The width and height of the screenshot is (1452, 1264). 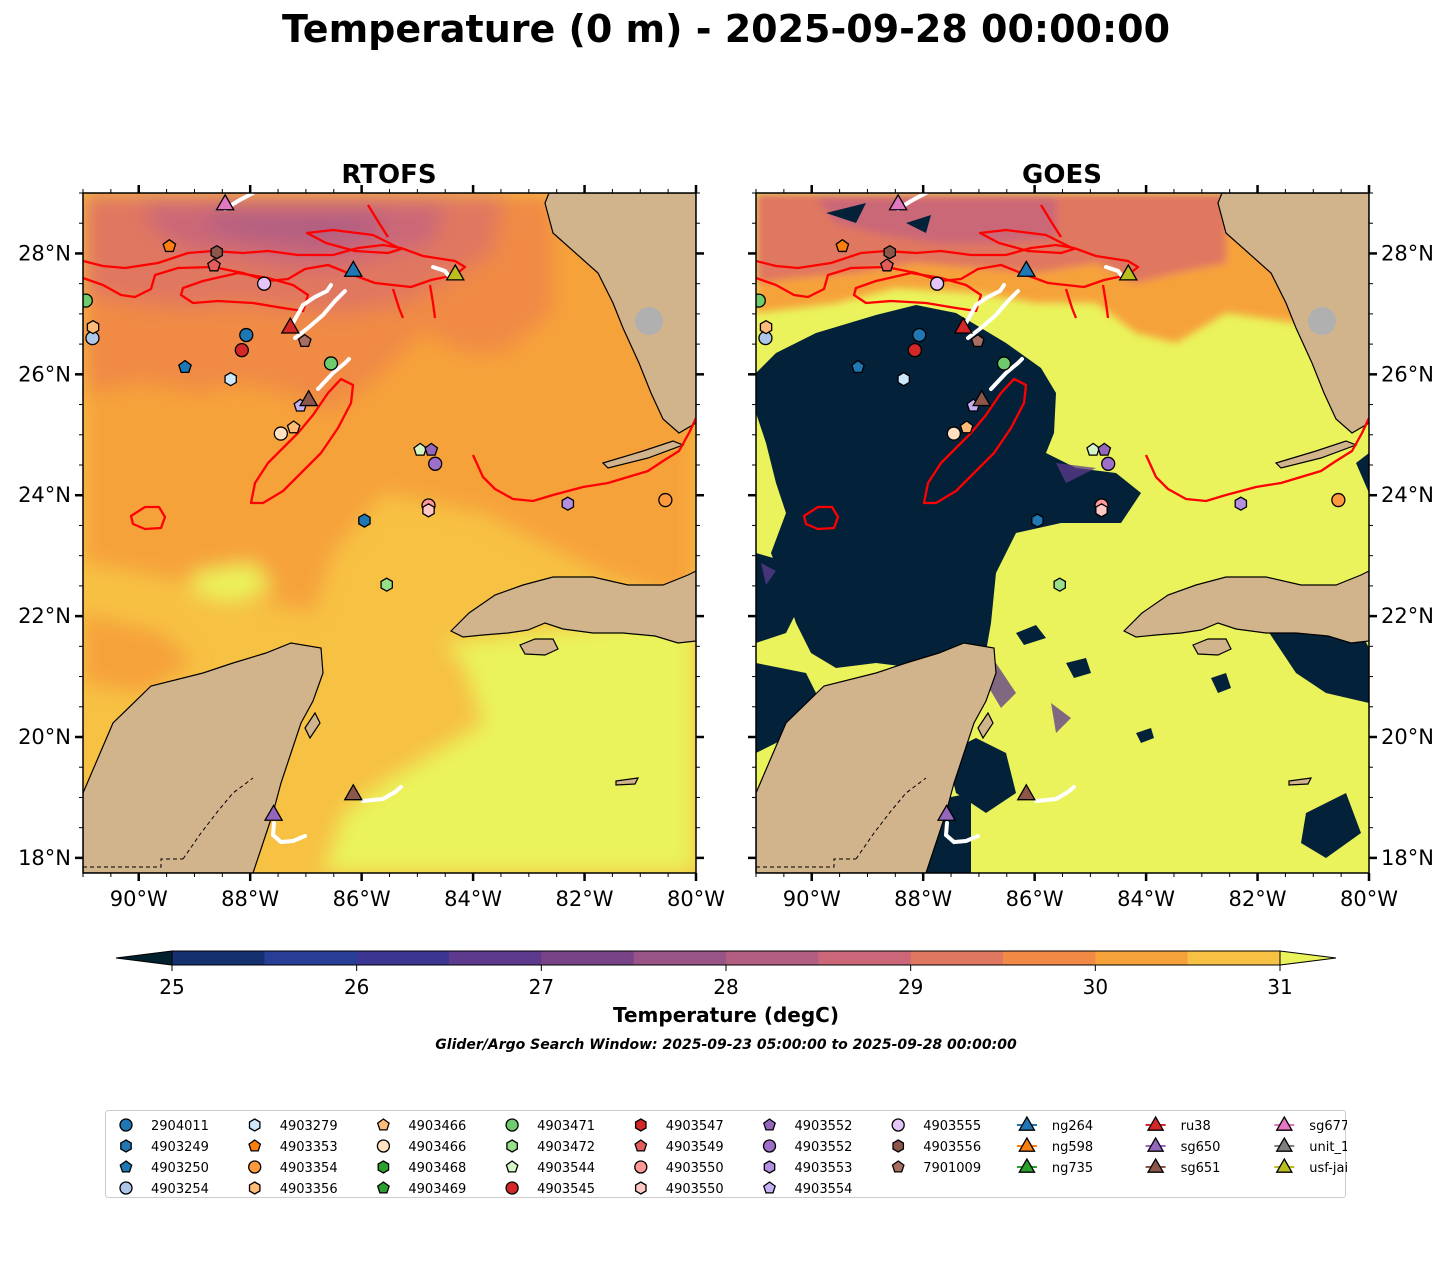 What do you see at coordinates (1328, 1126) in the screenshot?
I see `legend-glider-label: sg677` at bounding box center [1328, 1126].